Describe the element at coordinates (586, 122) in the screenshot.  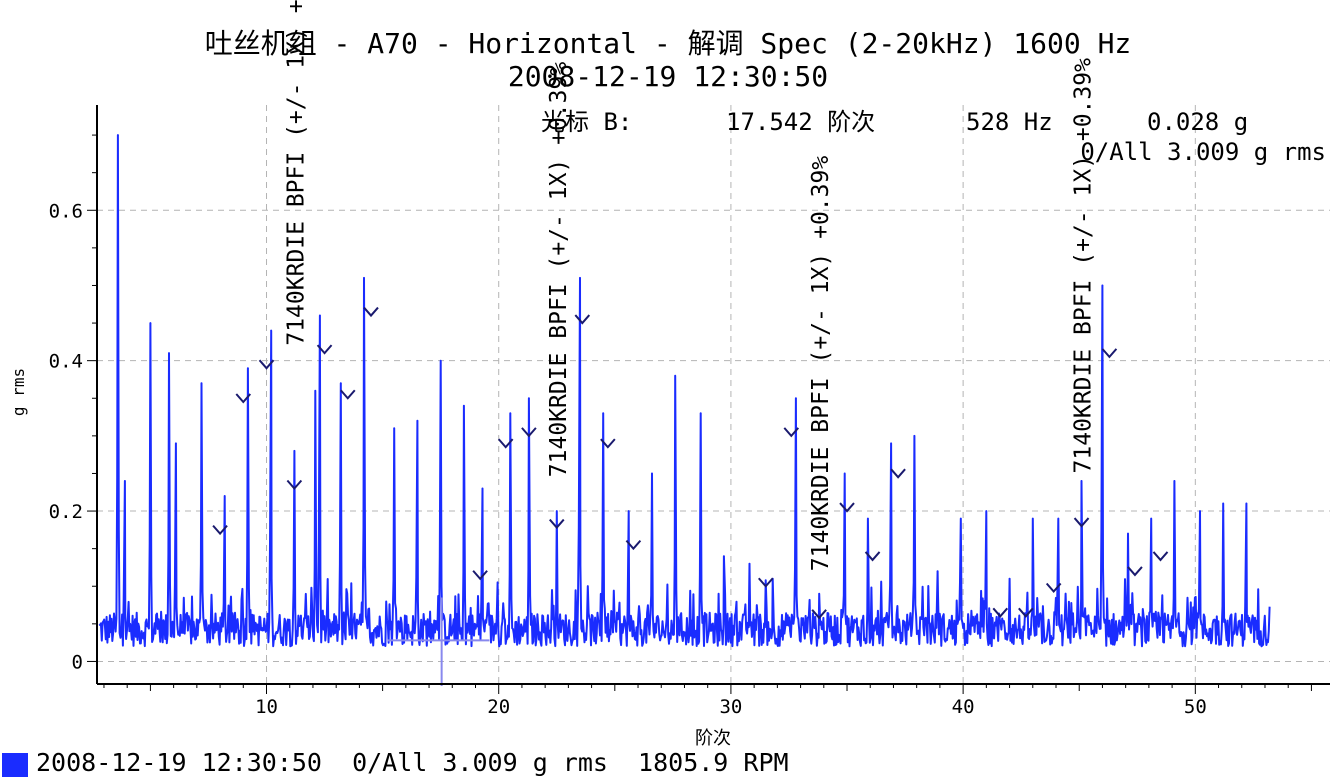
I see `cursor-label: 光标 B:` at that location.